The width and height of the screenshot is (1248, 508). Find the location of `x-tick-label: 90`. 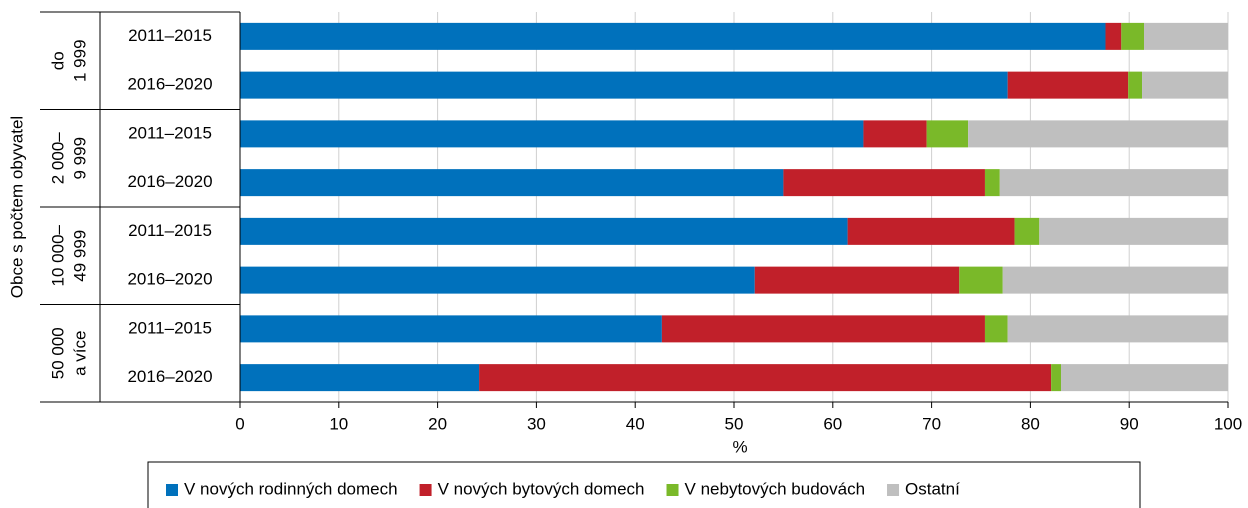

x-tick-label: 90 is located at coordinates (1129, 423).